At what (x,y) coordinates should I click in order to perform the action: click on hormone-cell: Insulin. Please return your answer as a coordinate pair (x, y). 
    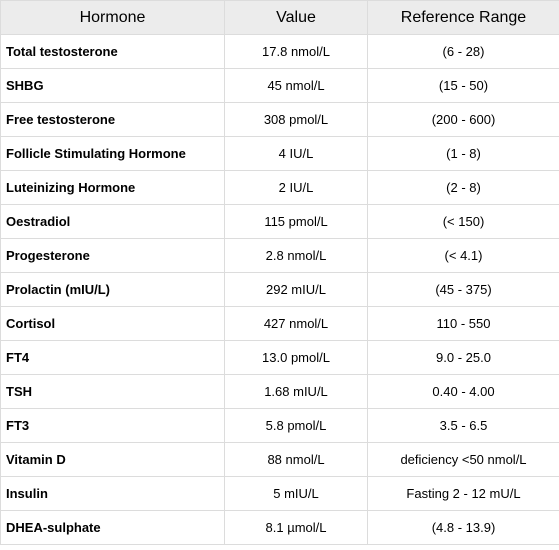
    Looking at the image, I should click on (112, 493).